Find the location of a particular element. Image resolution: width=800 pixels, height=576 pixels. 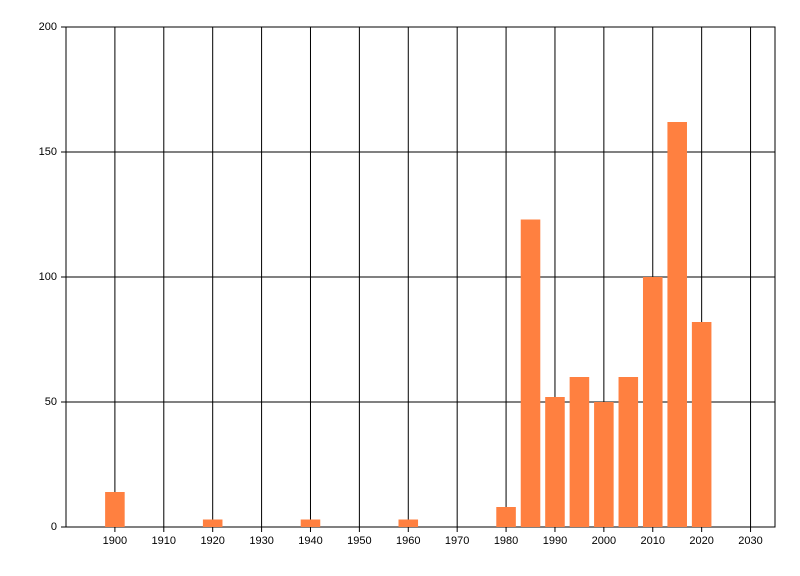

x-tick-label: 1940 is located at coordinates (310, 541).